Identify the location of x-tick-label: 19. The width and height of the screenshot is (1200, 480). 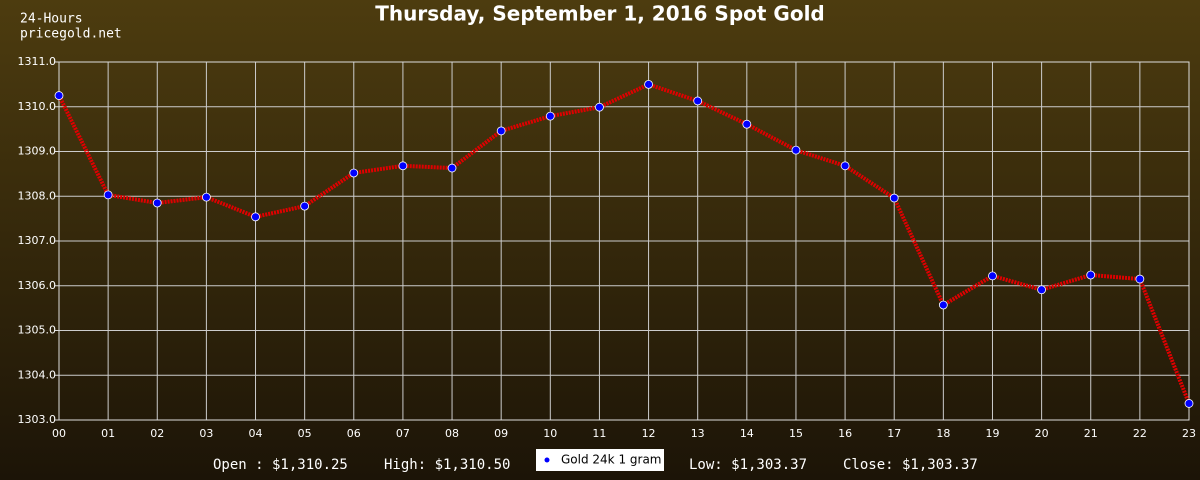
(992, 433).